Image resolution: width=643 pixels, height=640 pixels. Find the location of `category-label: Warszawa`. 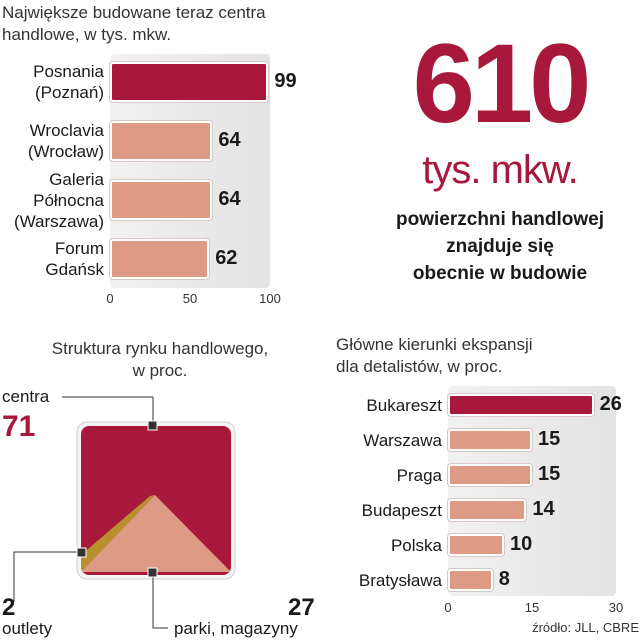

category-label: Warszawa is located at coordinates (402, 440).